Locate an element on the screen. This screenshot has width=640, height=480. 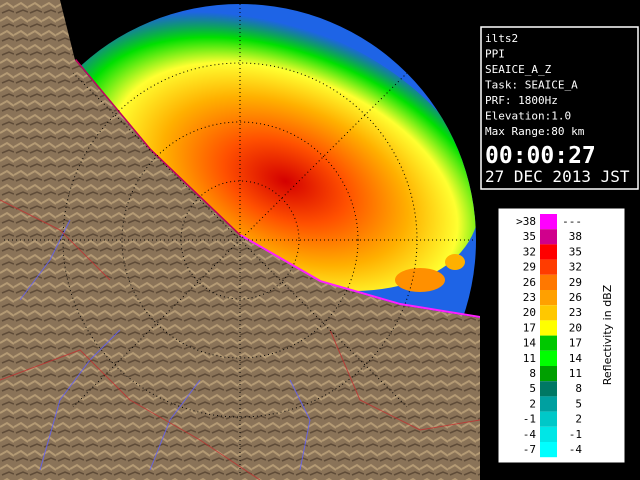
legend-low: -7 is located at coordinates (529, 449).